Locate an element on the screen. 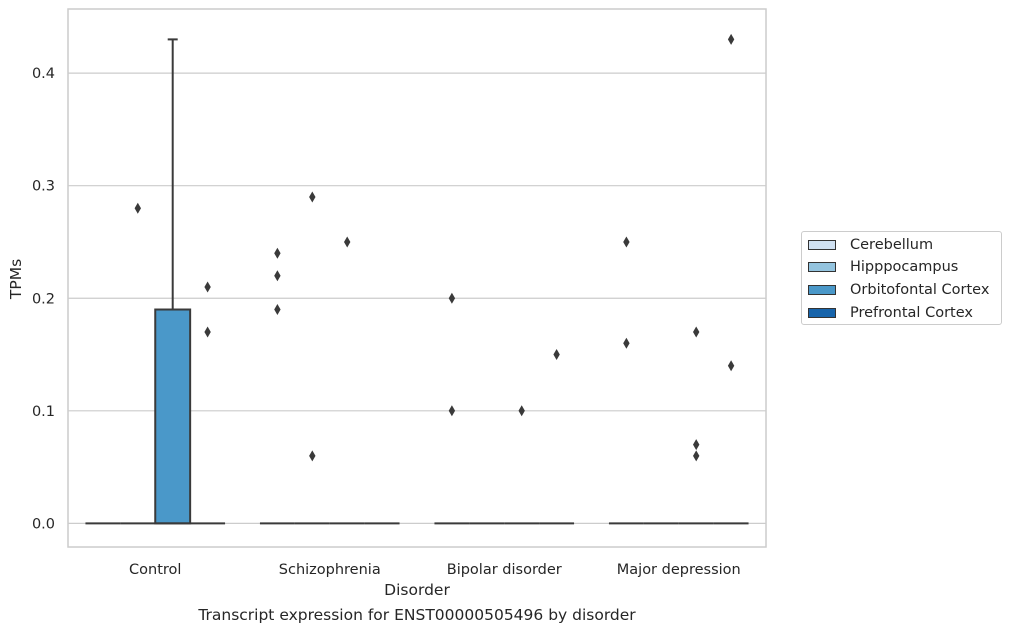 This screenshot has height=634, width=1014. y-tick-labels: 0.0 0.1 0.2 0.3 0.4 is located at coordinates (43, 299).